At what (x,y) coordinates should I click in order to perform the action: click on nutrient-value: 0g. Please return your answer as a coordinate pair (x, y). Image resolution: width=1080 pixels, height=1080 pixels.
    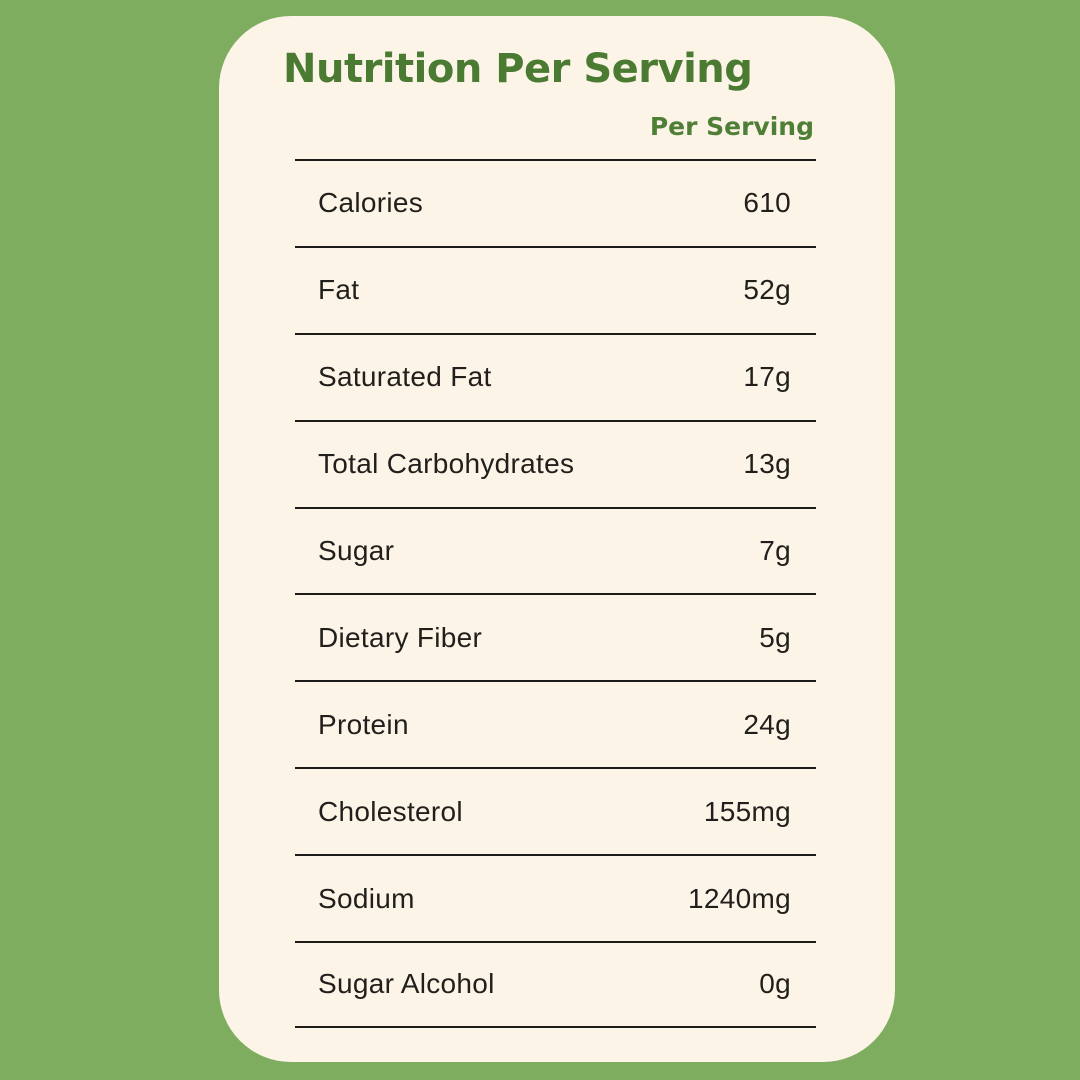
    Looking at the image, I should click on (775, 984).